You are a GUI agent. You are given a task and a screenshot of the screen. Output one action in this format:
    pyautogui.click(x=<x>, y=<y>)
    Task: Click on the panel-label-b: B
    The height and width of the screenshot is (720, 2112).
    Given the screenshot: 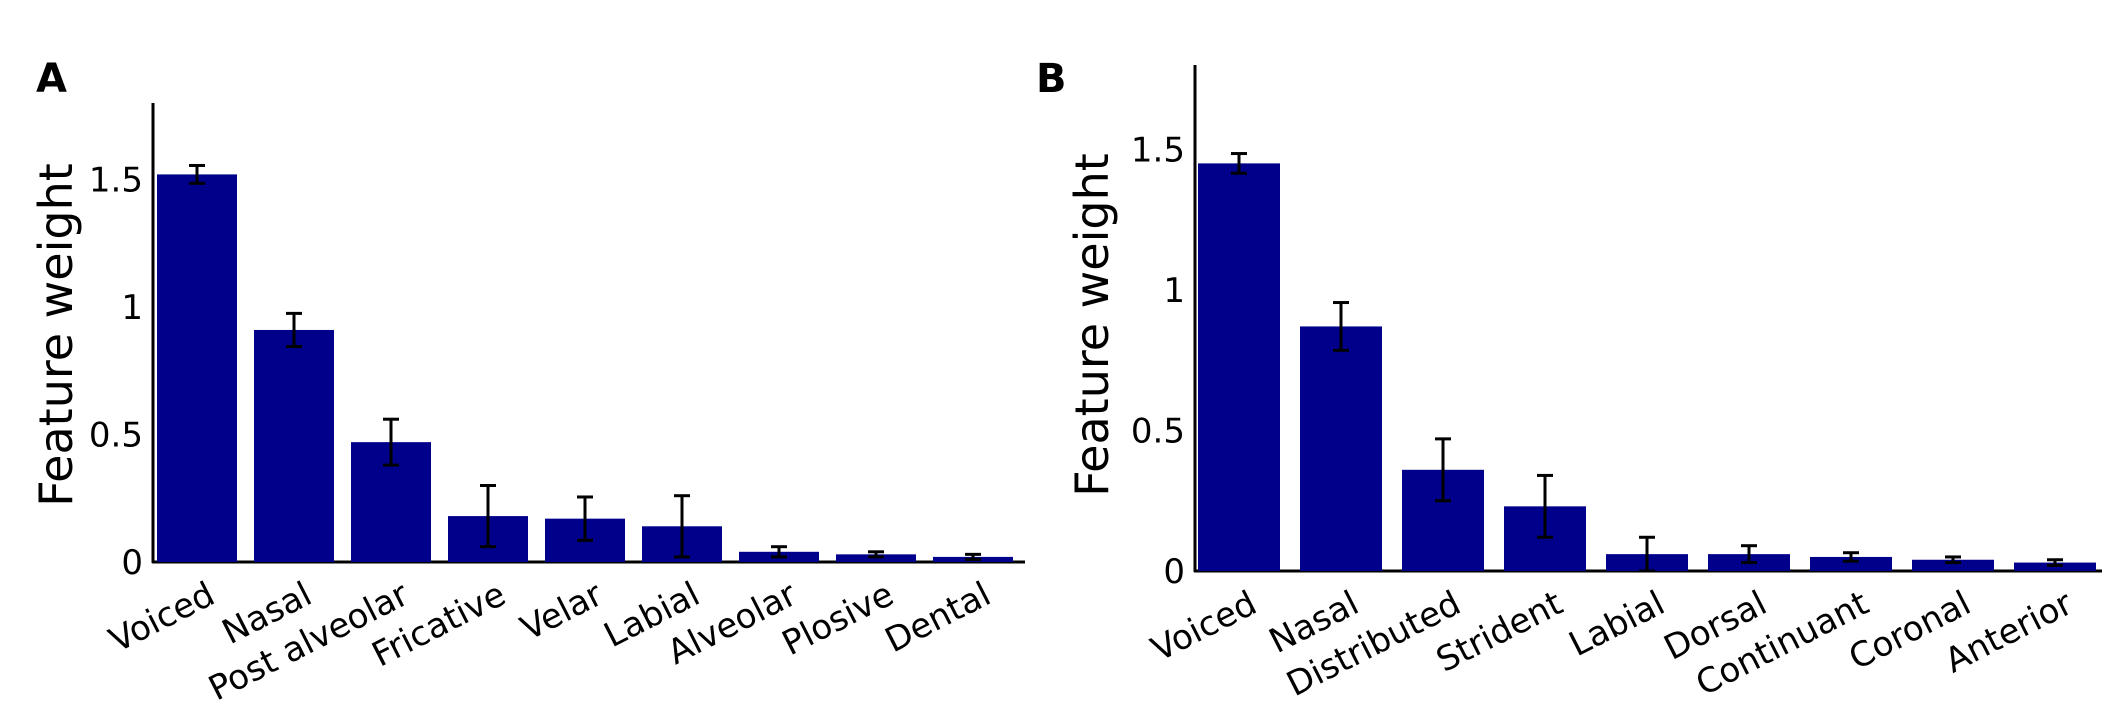 What is the action you would take?
    pyautogui.click(x=1051, y=79)
    